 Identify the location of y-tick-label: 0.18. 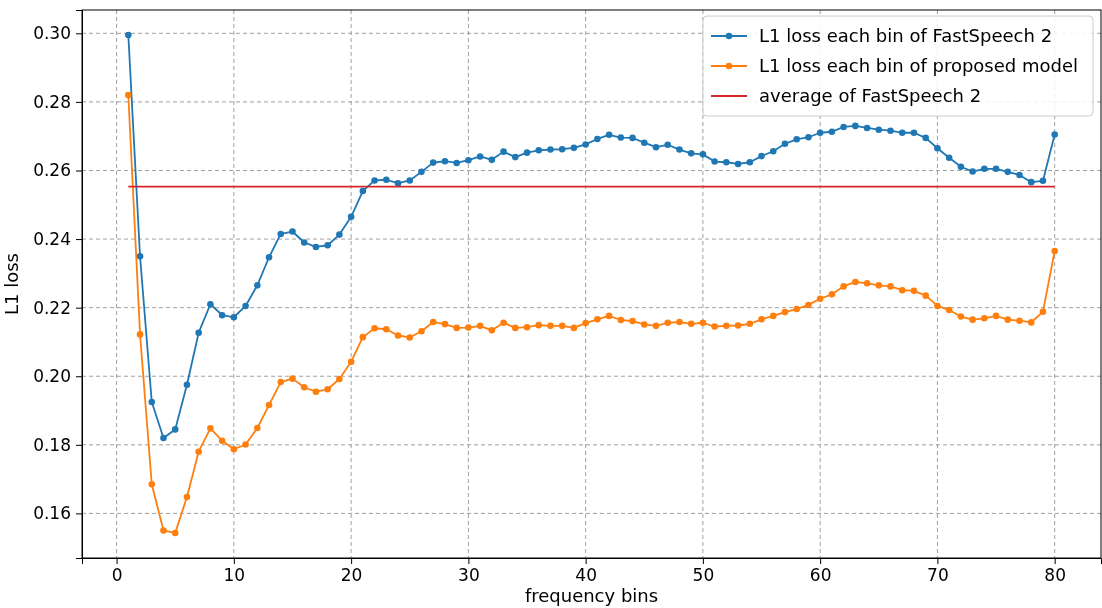
(52, 444).